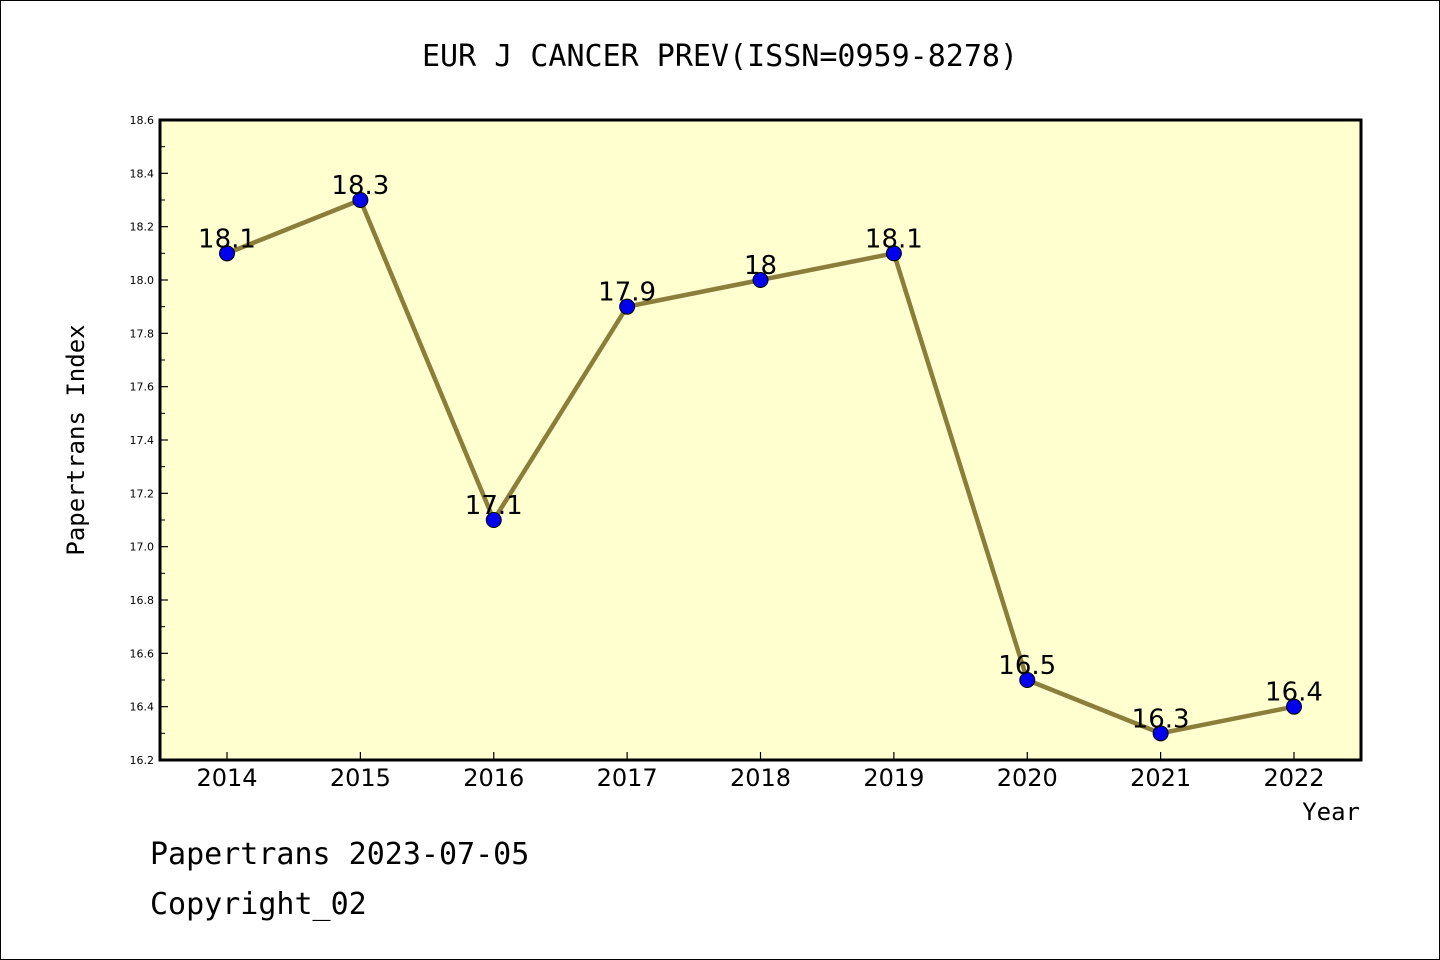 This screenshot has width=1440, height=960. I want to click on y-tick-label: 17.2, so click(142, 493).